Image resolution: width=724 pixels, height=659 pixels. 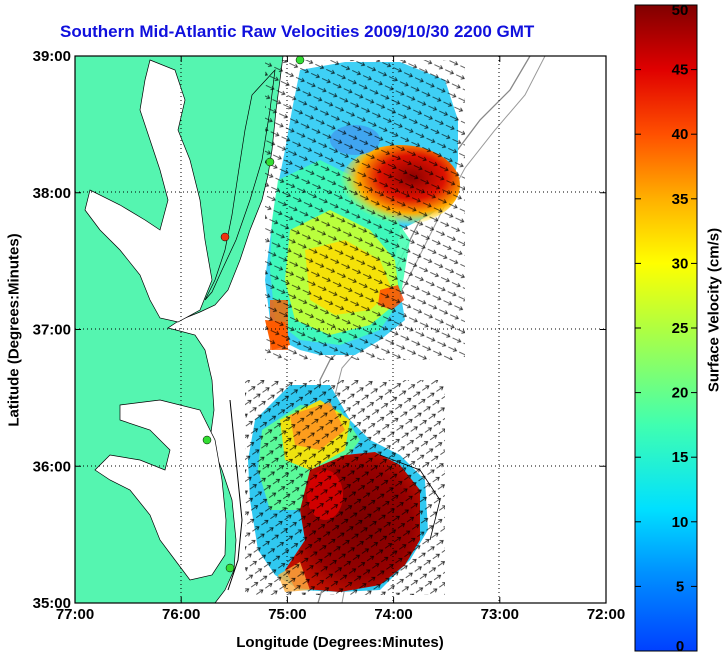 I want to click on chesapeake-bay, so click(x=148, y=191).